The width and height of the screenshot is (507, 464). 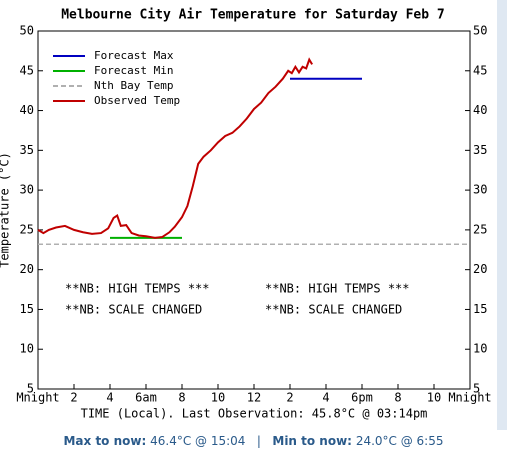 What do you see at coordinates (27, 309) in the screenshot?
I see `y-tick-label: 15` at bounding box center [27, 309].